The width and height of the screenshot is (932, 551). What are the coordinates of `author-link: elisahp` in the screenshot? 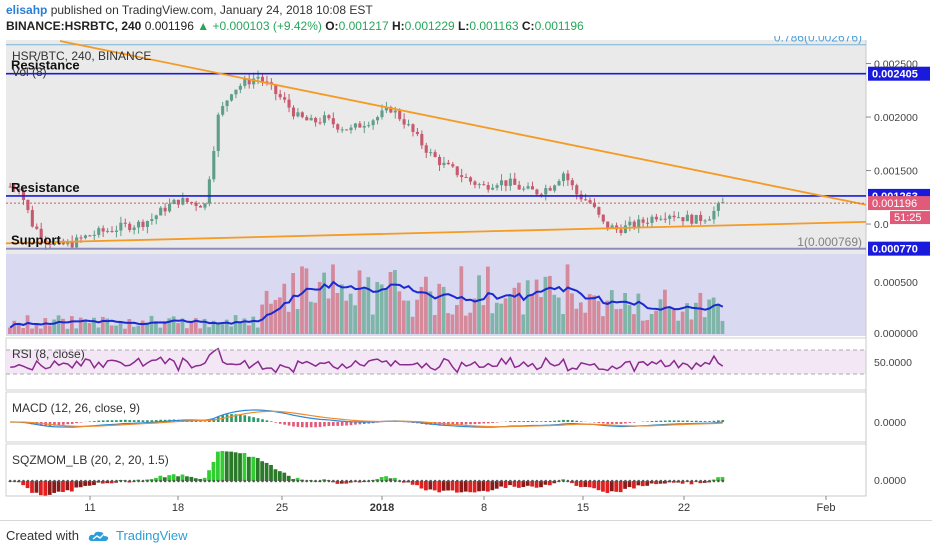 It's located at (26, 10).